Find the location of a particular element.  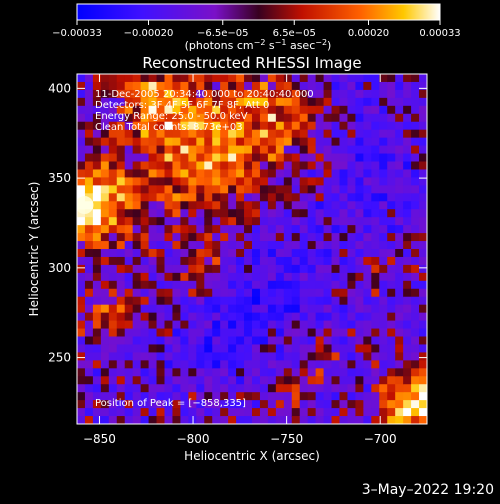

annotation-energy-range: Energy Range: 25.0 - 50.0 keV is located at coordinates (171, 116).